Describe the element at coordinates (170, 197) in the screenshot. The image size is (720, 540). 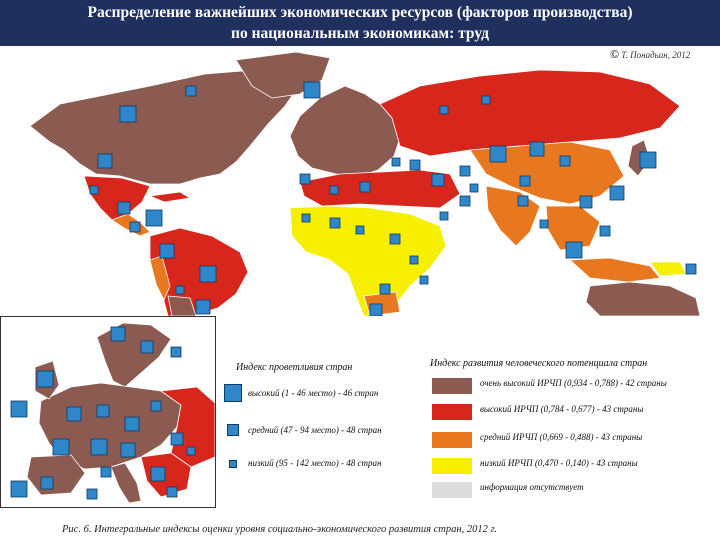
I see `region-caribbean` at that location.